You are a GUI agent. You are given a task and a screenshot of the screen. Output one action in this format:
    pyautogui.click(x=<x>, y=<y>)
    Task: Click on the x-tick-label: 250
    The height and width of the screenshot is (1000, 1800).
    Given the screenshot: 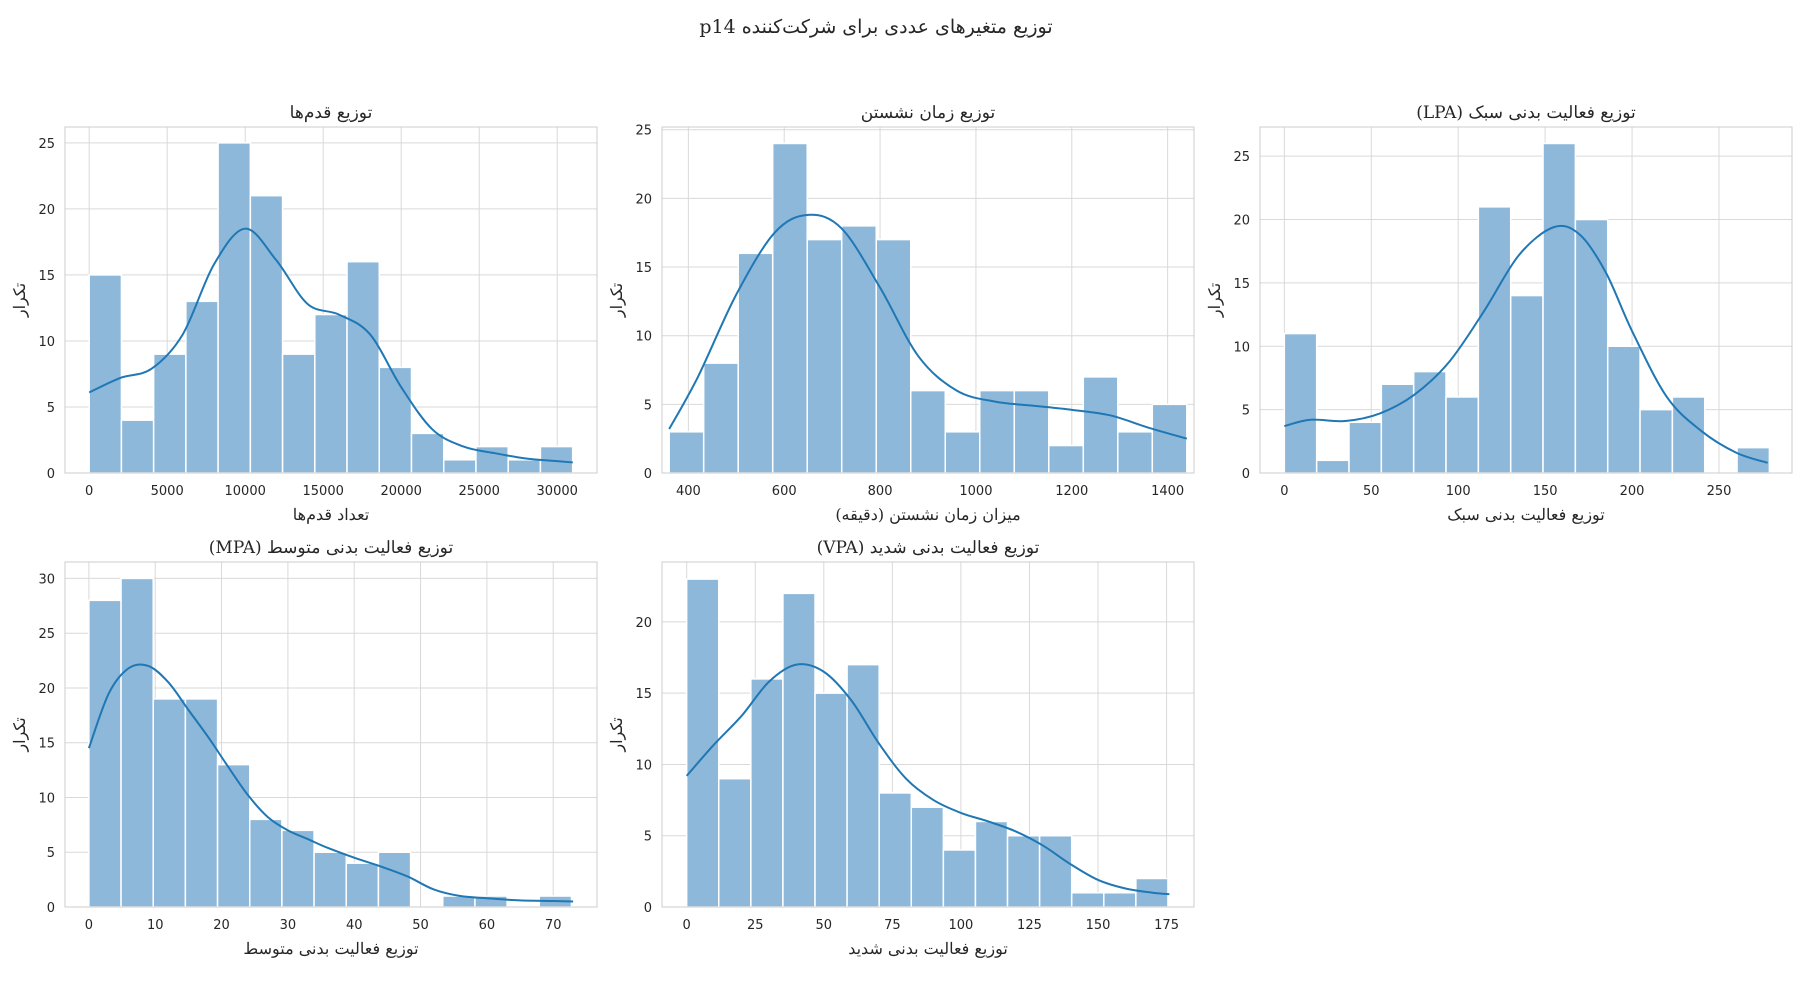 What is the action you would take?
    pyautogui.click(x=1719, y=491)
    